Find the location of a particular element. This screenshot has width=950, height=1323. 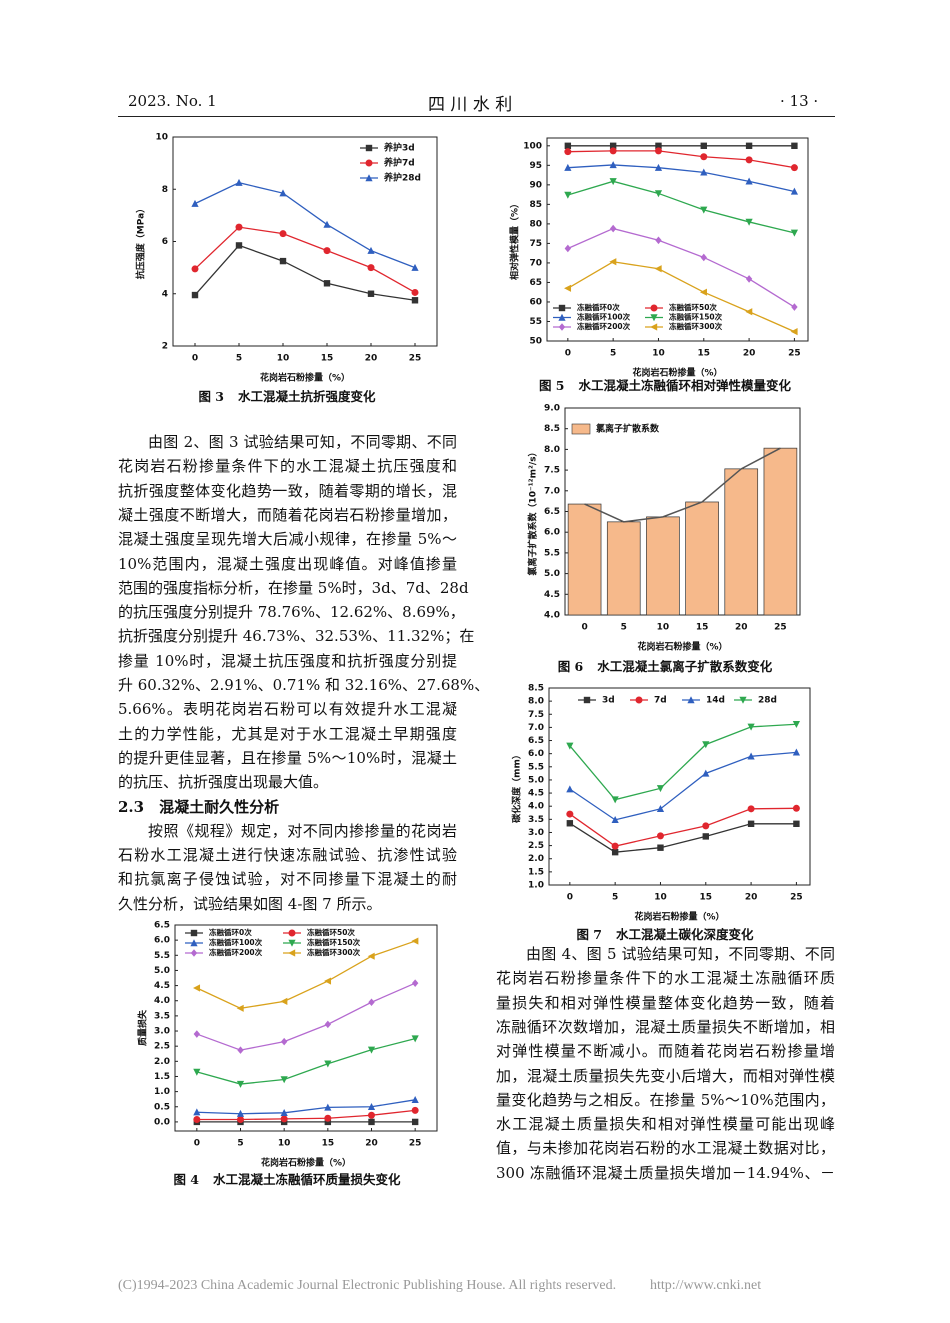

y-tick-label: 3.0 is located at coordinates (536, 833).